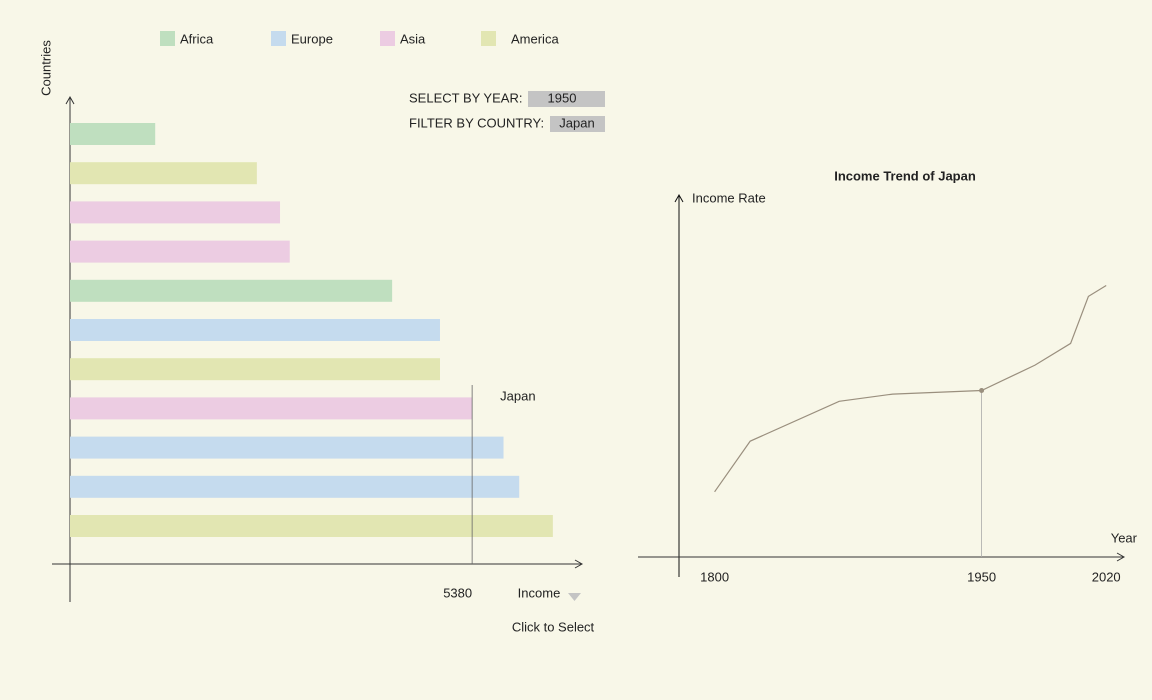 The image size is (1152, 700). I want to click on line-title: Income Trend of Japan, so click(905, 175).